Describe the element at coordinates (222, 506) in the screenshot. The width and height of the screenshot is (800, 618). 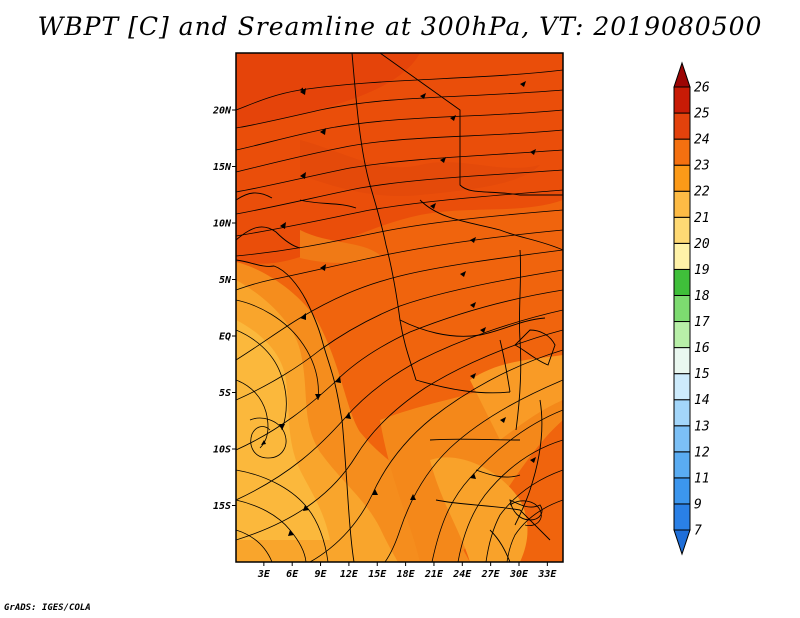
I see `lat-tick-label: 15S` at that location.